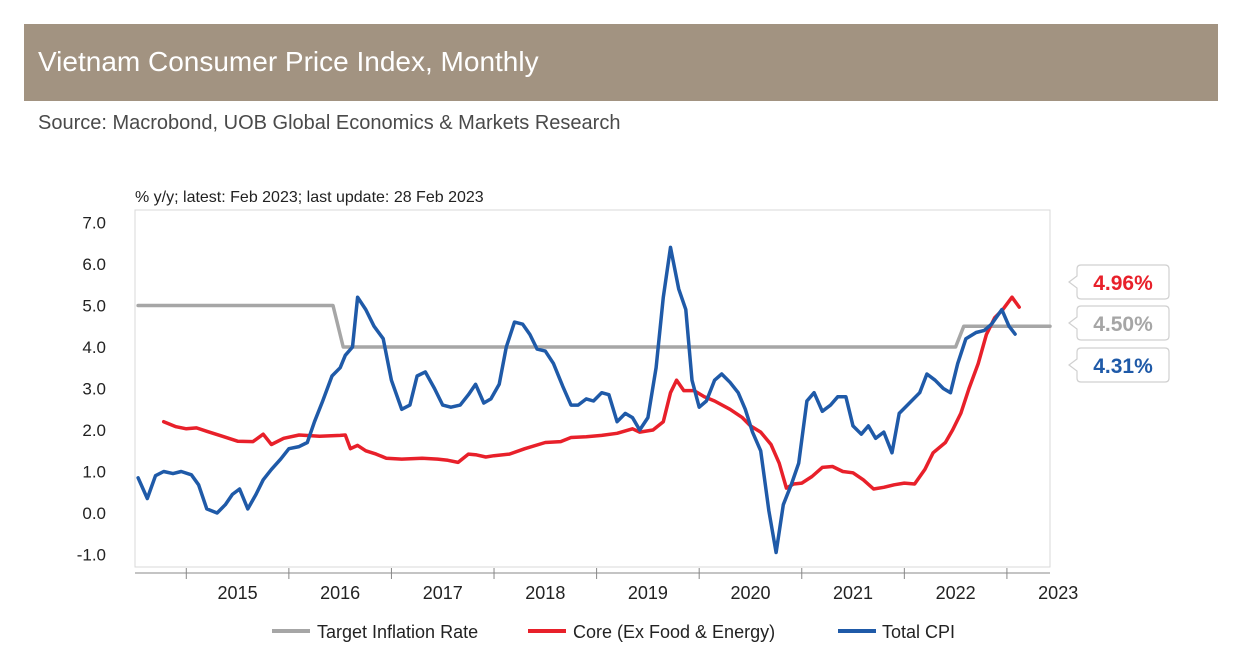 The image size is (1236, 654). What do you see at coordinates (1123, 283) in the screenshot?
I see `end-label-text: 4.96%` at bounding box center [1123, 283].